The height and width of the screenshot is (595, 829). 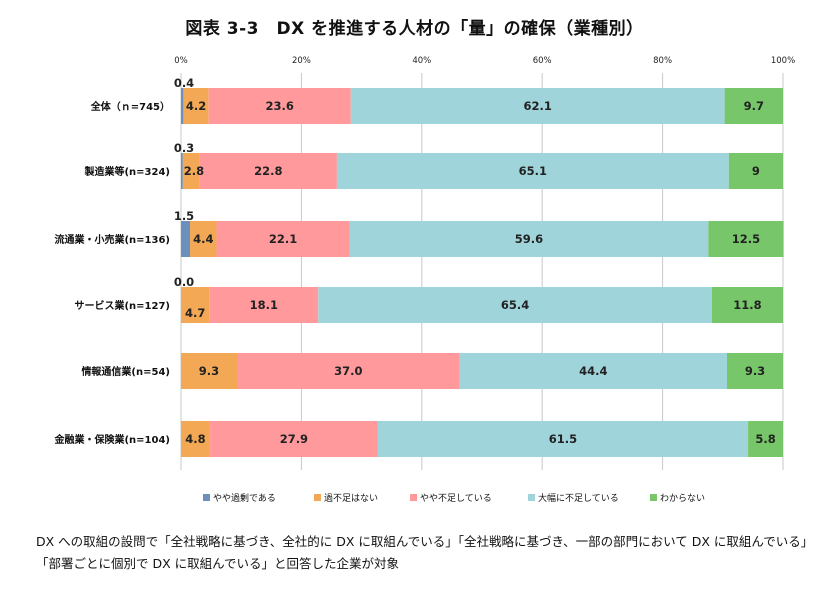 I want to click on data-label: 4.8, so click(x=195, y=439).